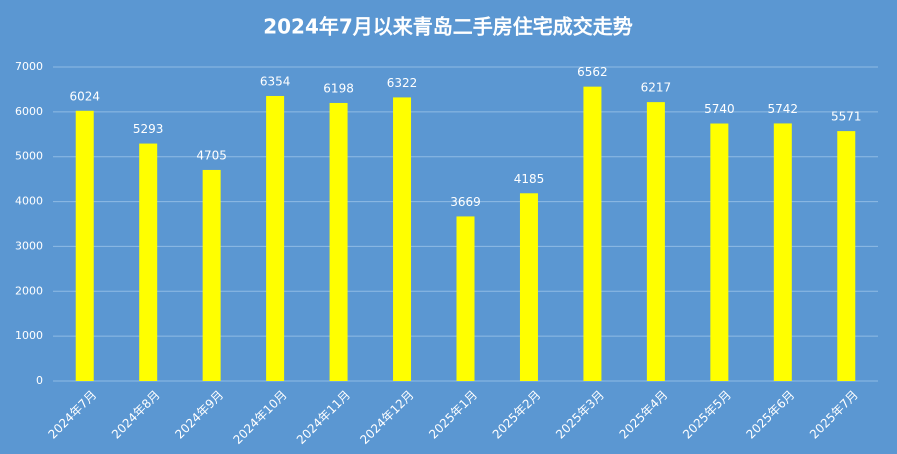  What do you see at coordinates (29, 66) in the screenshot?
I see `y-tick-label: 7000` at bounding box center [29, 66].